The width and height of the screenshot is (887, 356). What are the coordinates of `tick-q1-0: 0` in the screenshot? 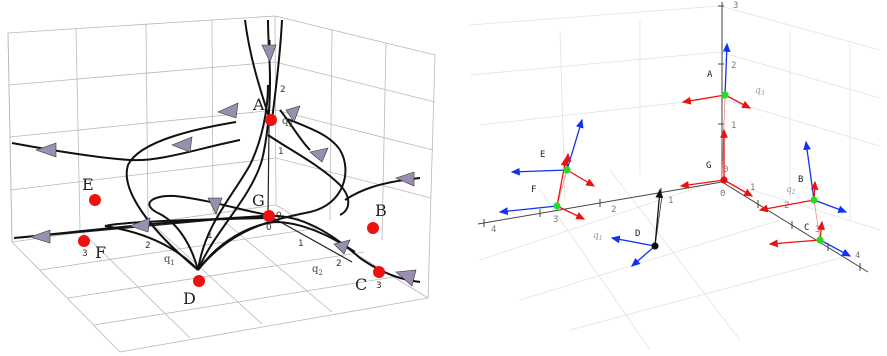 It's located at (269, 228).